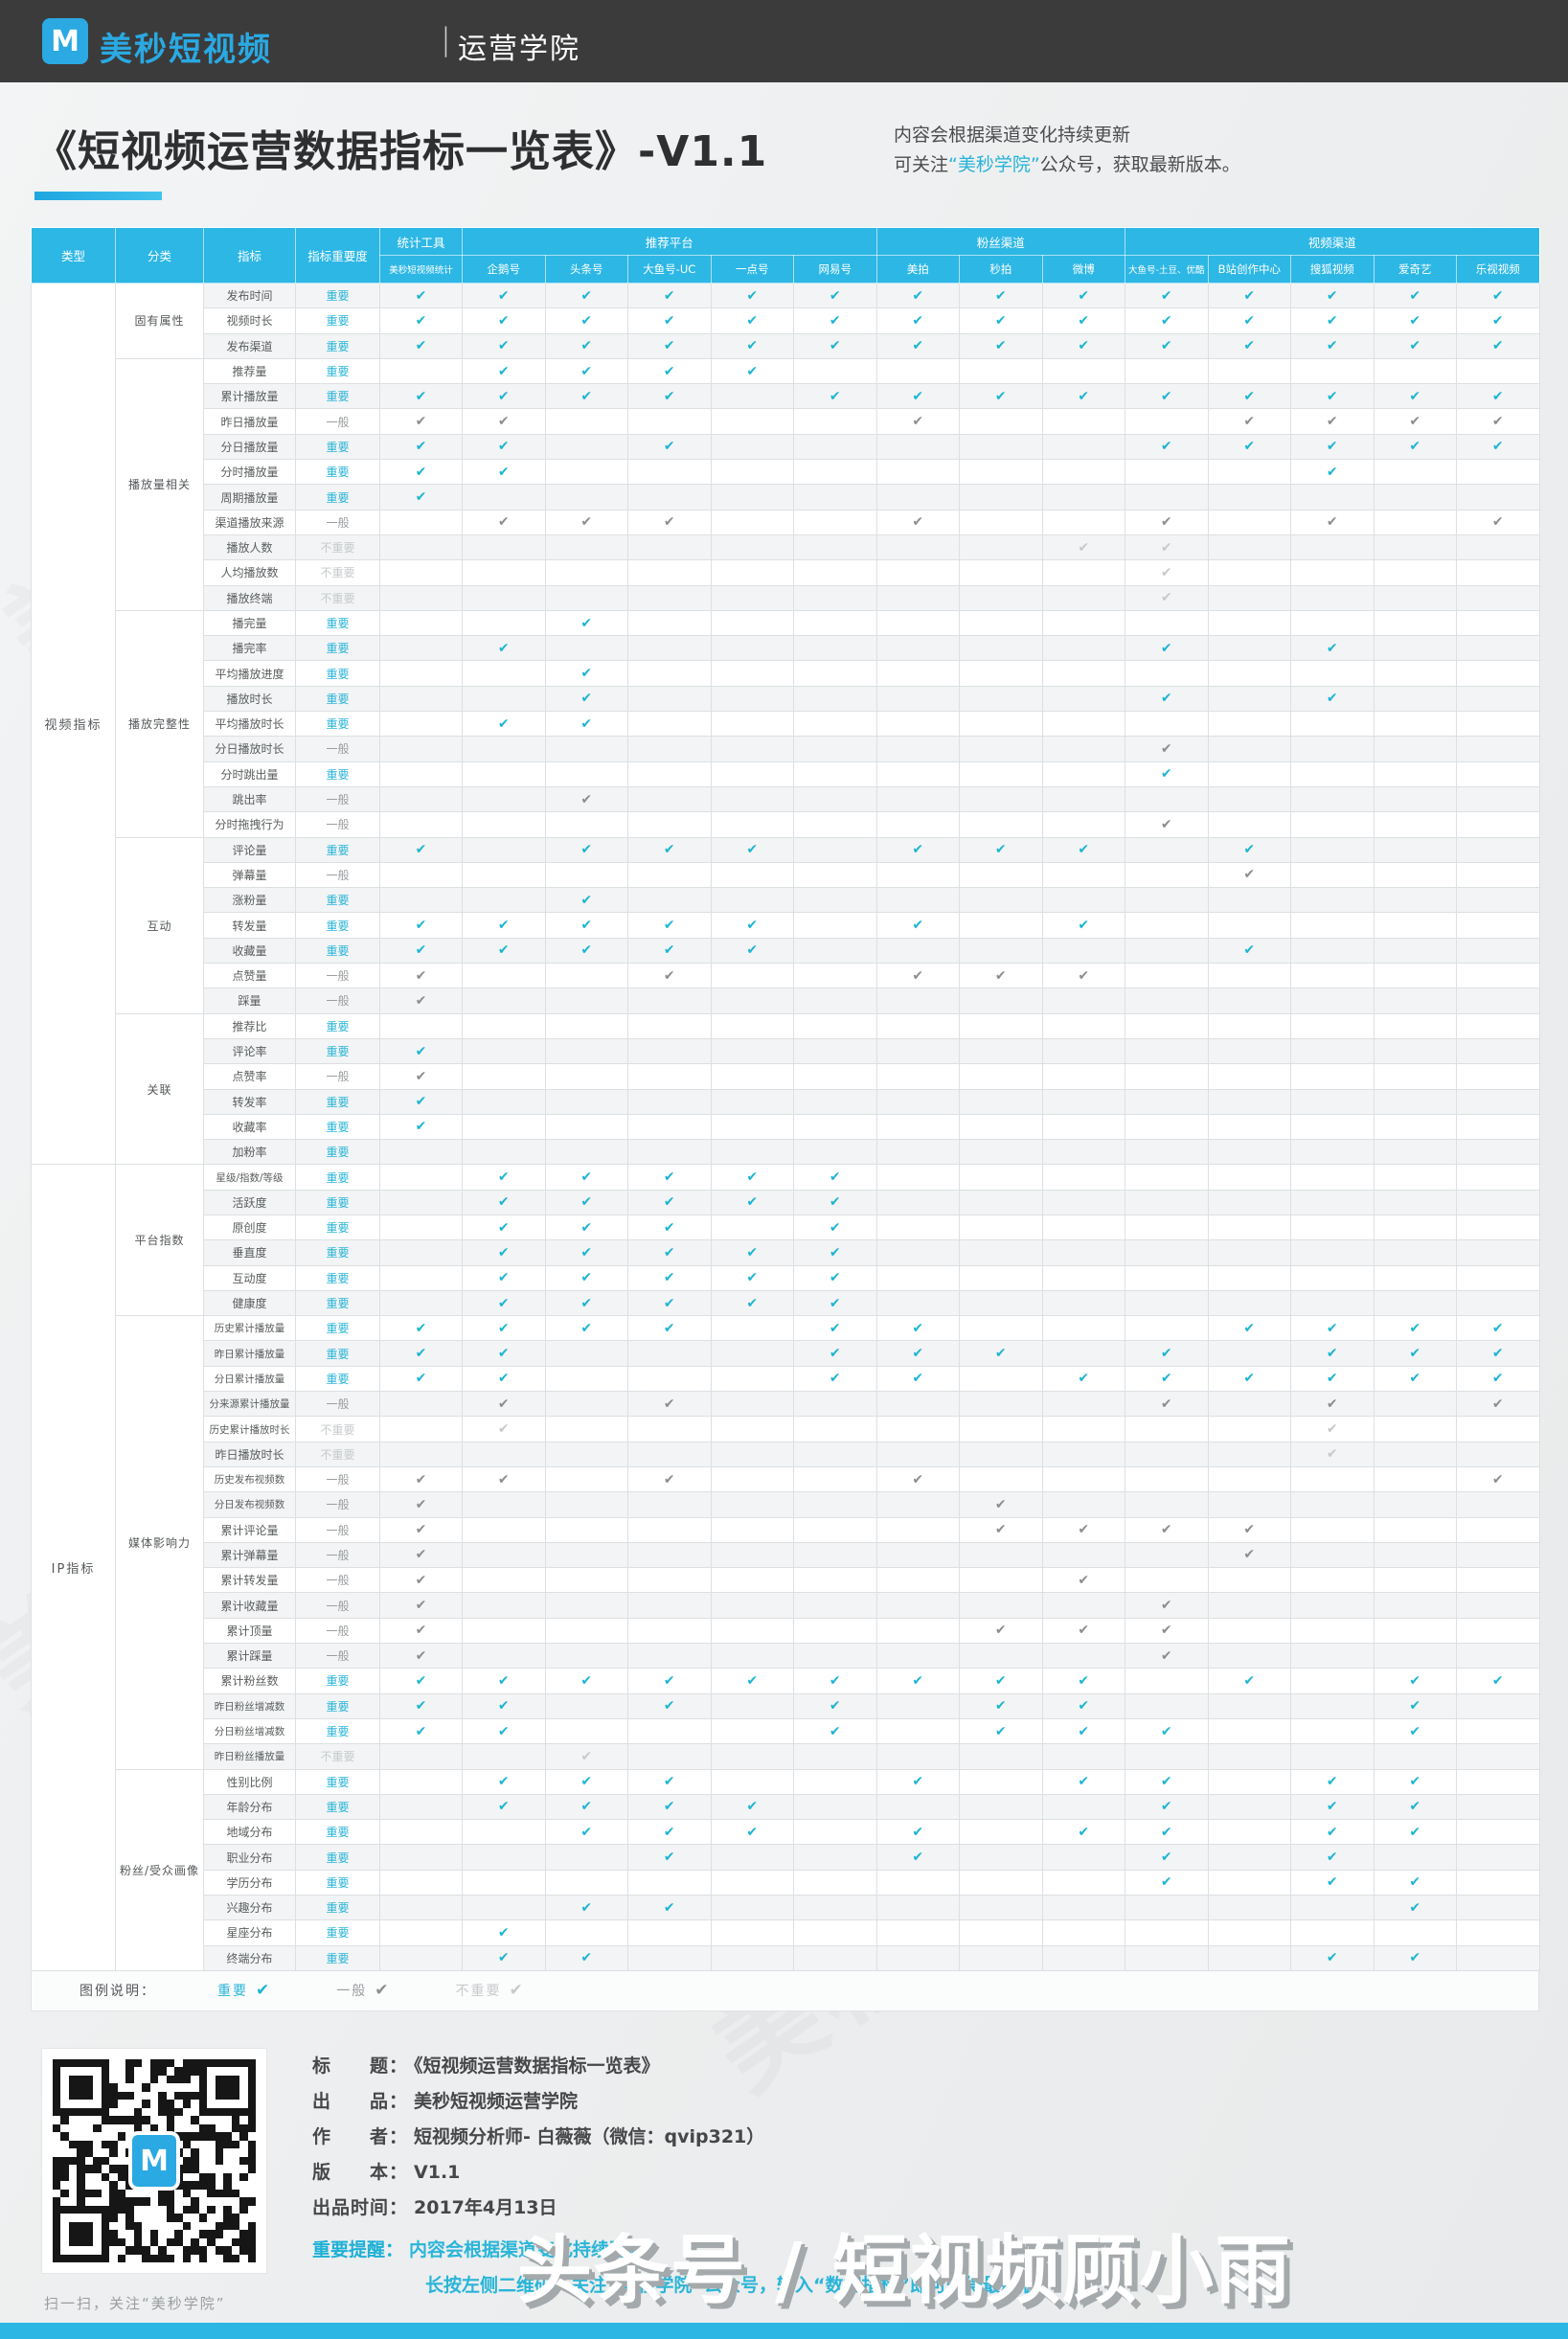 The width and height of the screenshot is (1568, 2339). Describe the element at coordinates (786, 1631) in the screenshot. I see `table-row: 累计顶量 一般 ✔ ✔ ✔ ✔` at that location.